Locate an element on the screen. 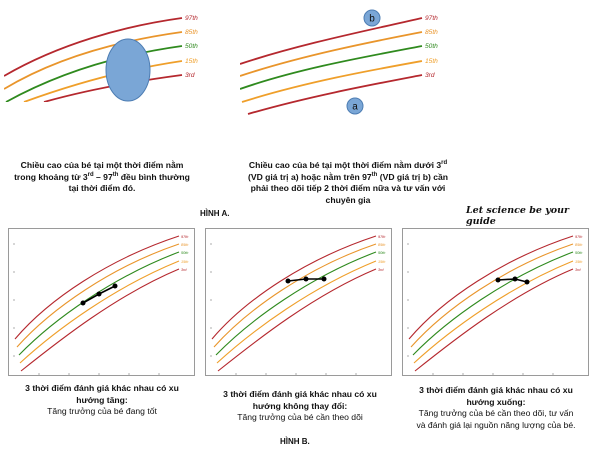 The height and width of the screenshot is (450, 600). panel-a2: b a 97th 85th 50th 15th 3rd is located at coordinates (342, 63).